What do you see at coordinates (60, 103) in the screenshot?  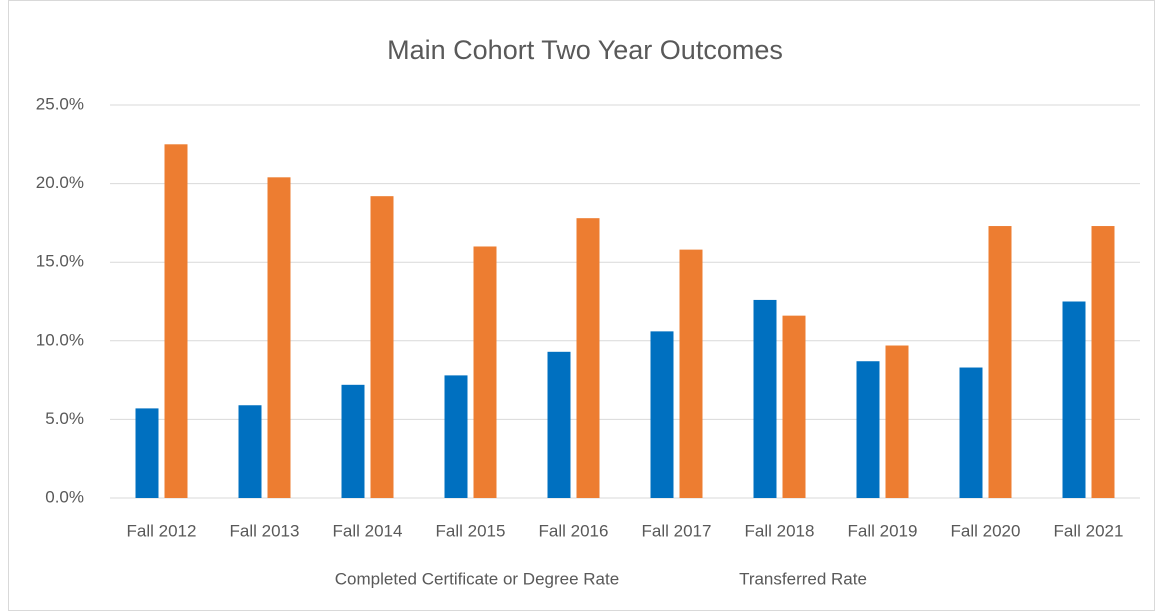 I see `y-tick-label: 25.0%` at bounding box center [60, 103].